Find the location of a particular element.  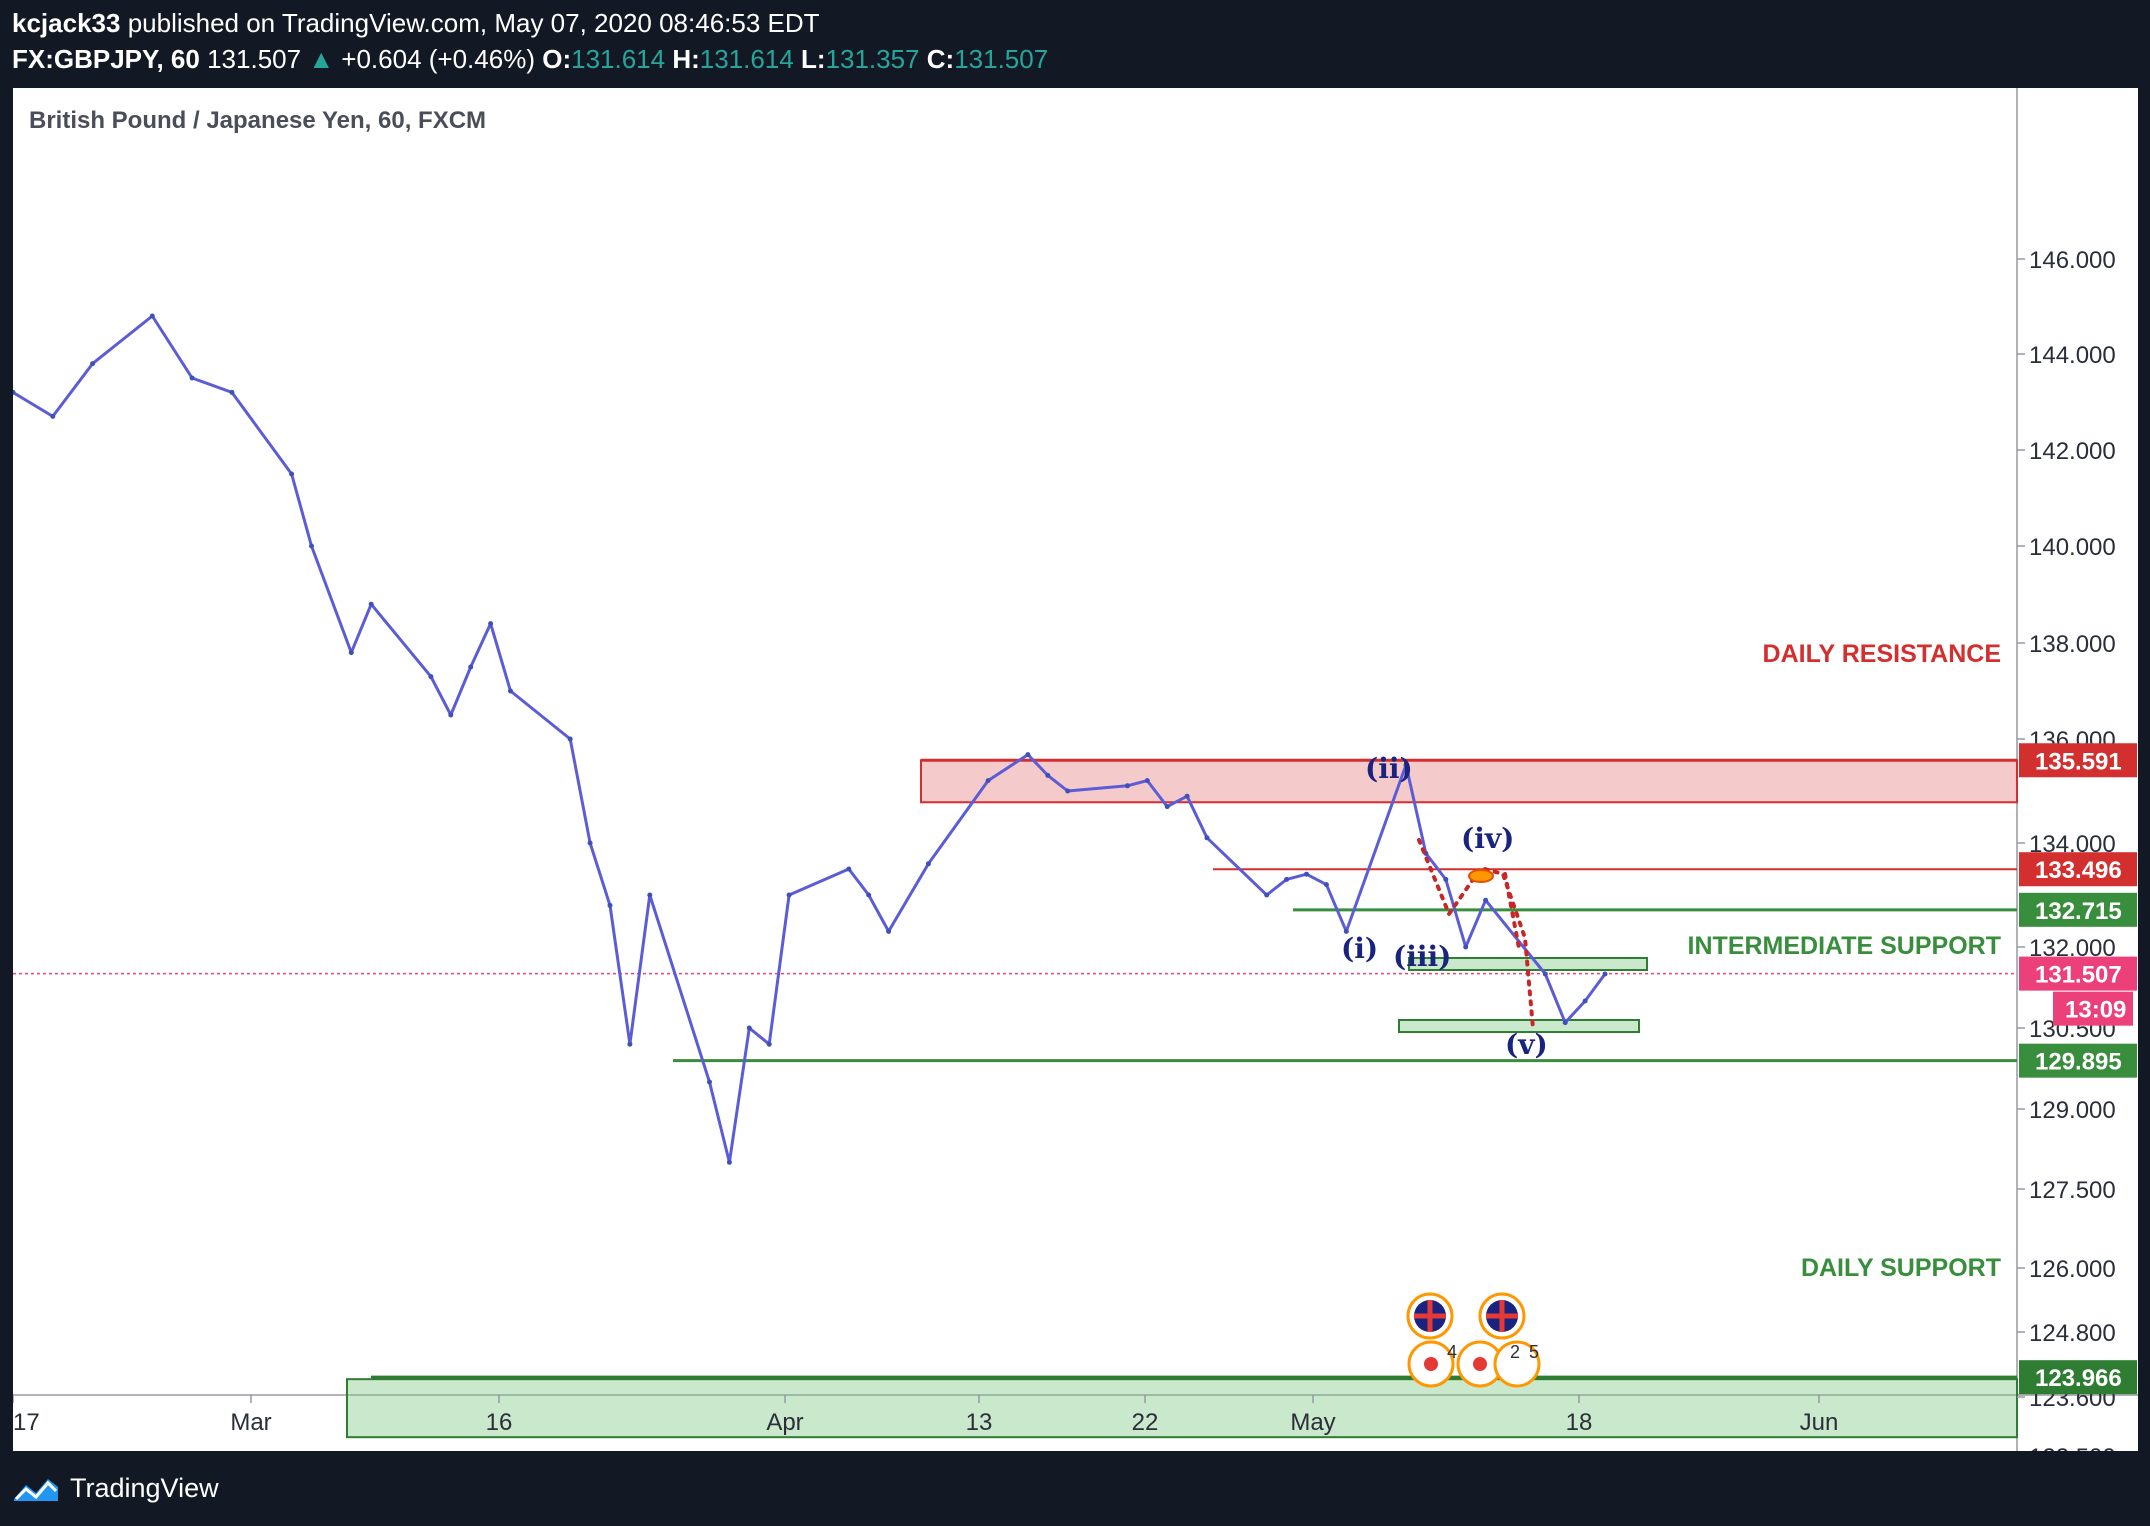

price-tag-label: 123.966 is located at coordinates (2078, 1378).